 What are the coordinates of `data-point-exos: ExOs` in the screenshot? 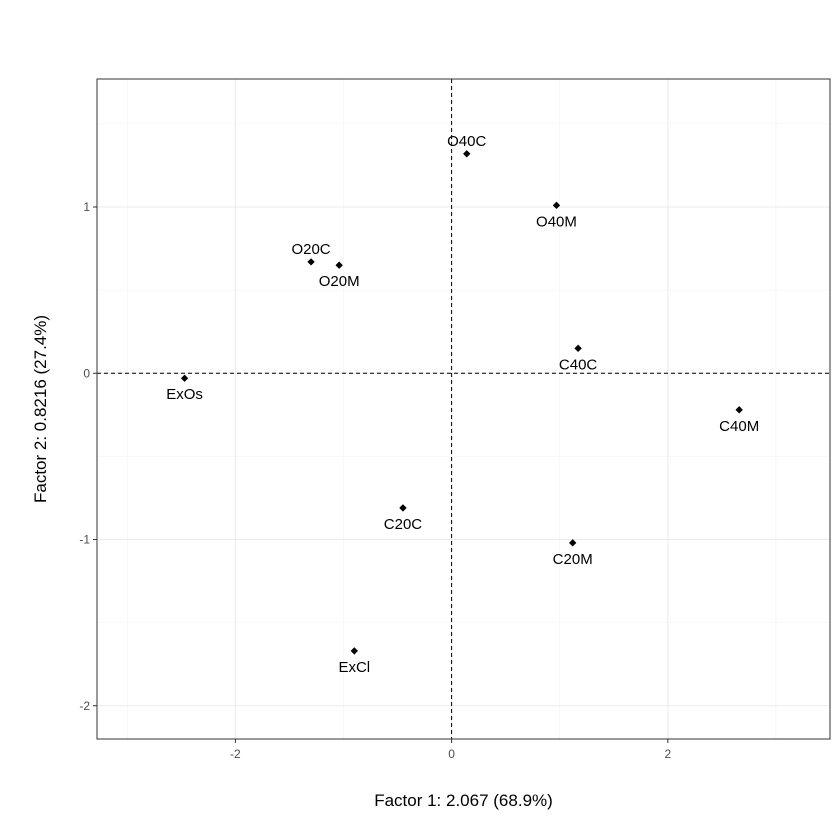 It's located at (184, 388).